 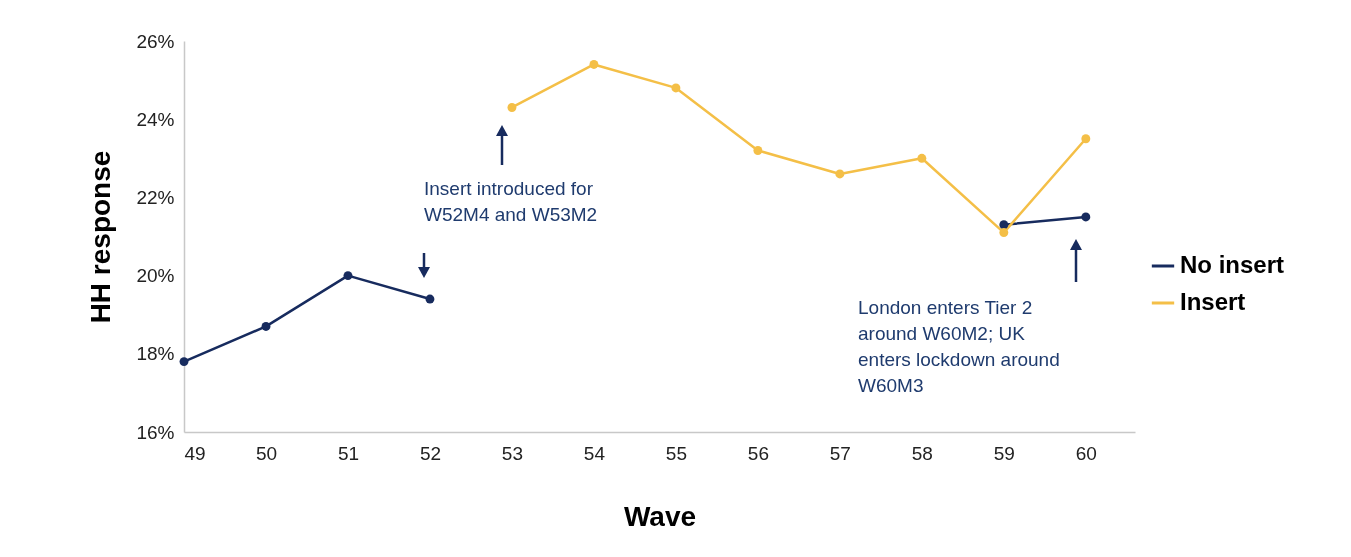 I want to click on x-tick-label: 57, so click(x=840, y=453).